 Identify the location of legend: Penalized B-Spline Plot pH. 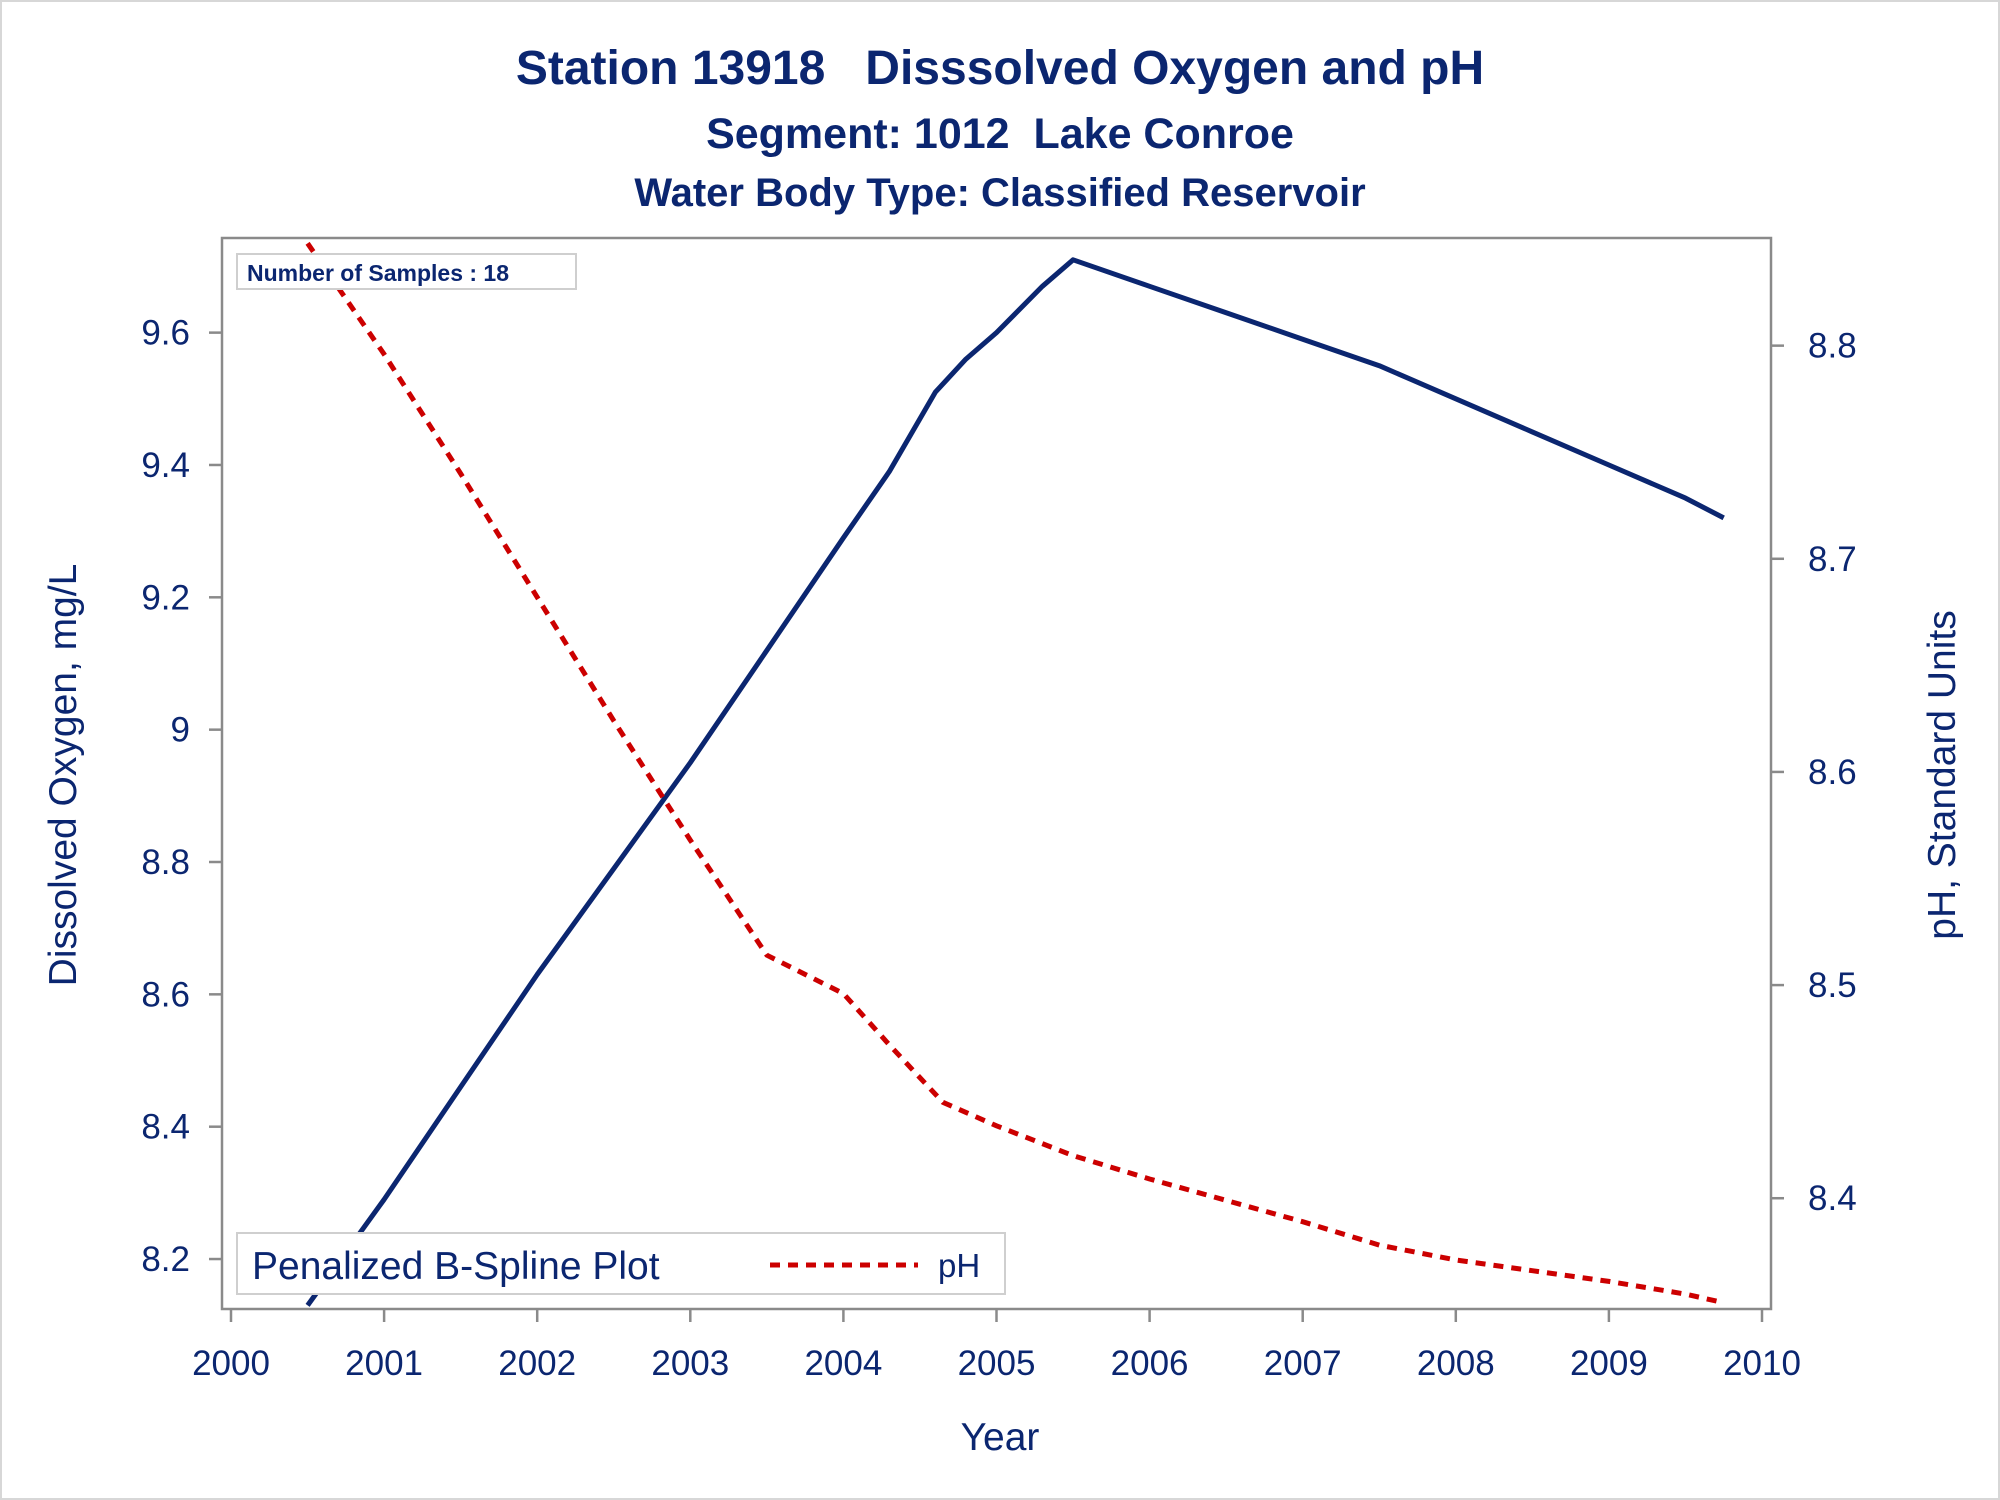
(621, 1263).